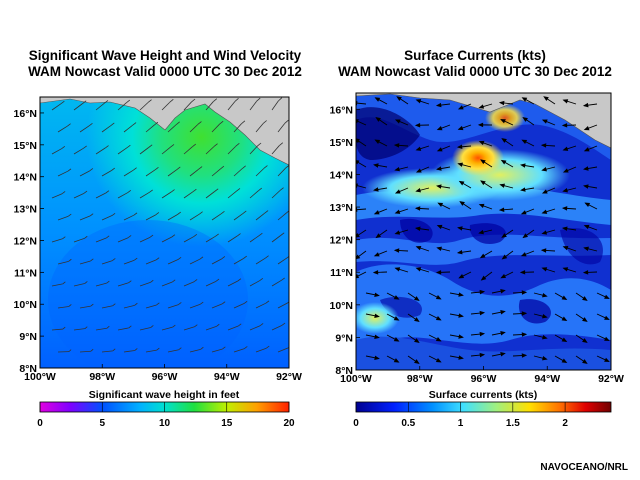  Describe the element at coordinates (361, 209) in the screenshot. I see `current-arrow-shaft` at that location.